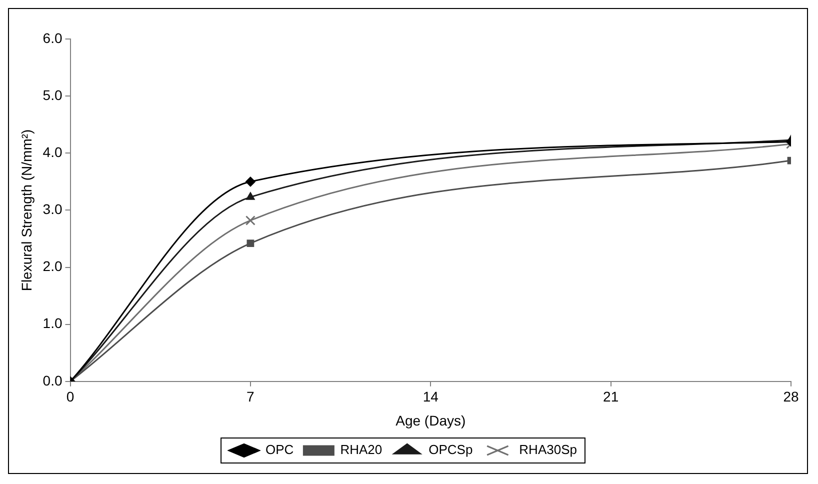  Describe the element at coordinates (548, 450) in the screenshot. I see `legend-label: RHA30Sp` at that location.